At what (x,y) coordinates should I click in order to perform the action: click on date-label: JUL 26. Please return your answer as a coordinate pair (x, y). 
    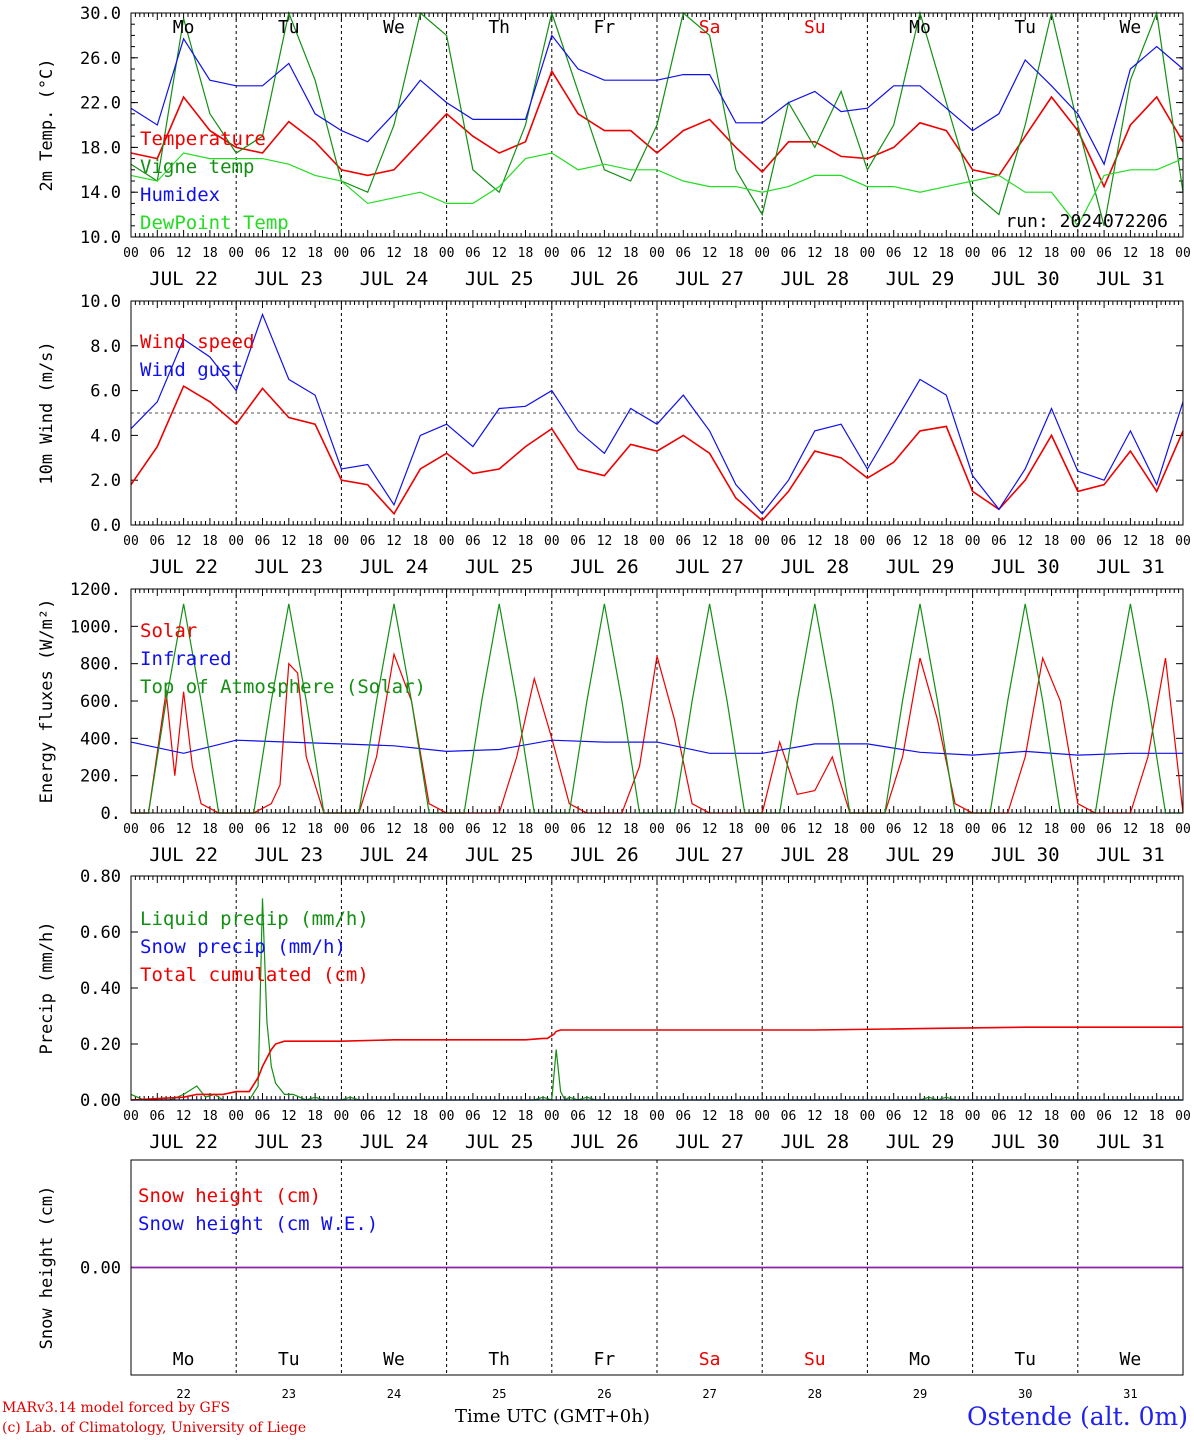
    Looking at the image, I should click on (604, 567).